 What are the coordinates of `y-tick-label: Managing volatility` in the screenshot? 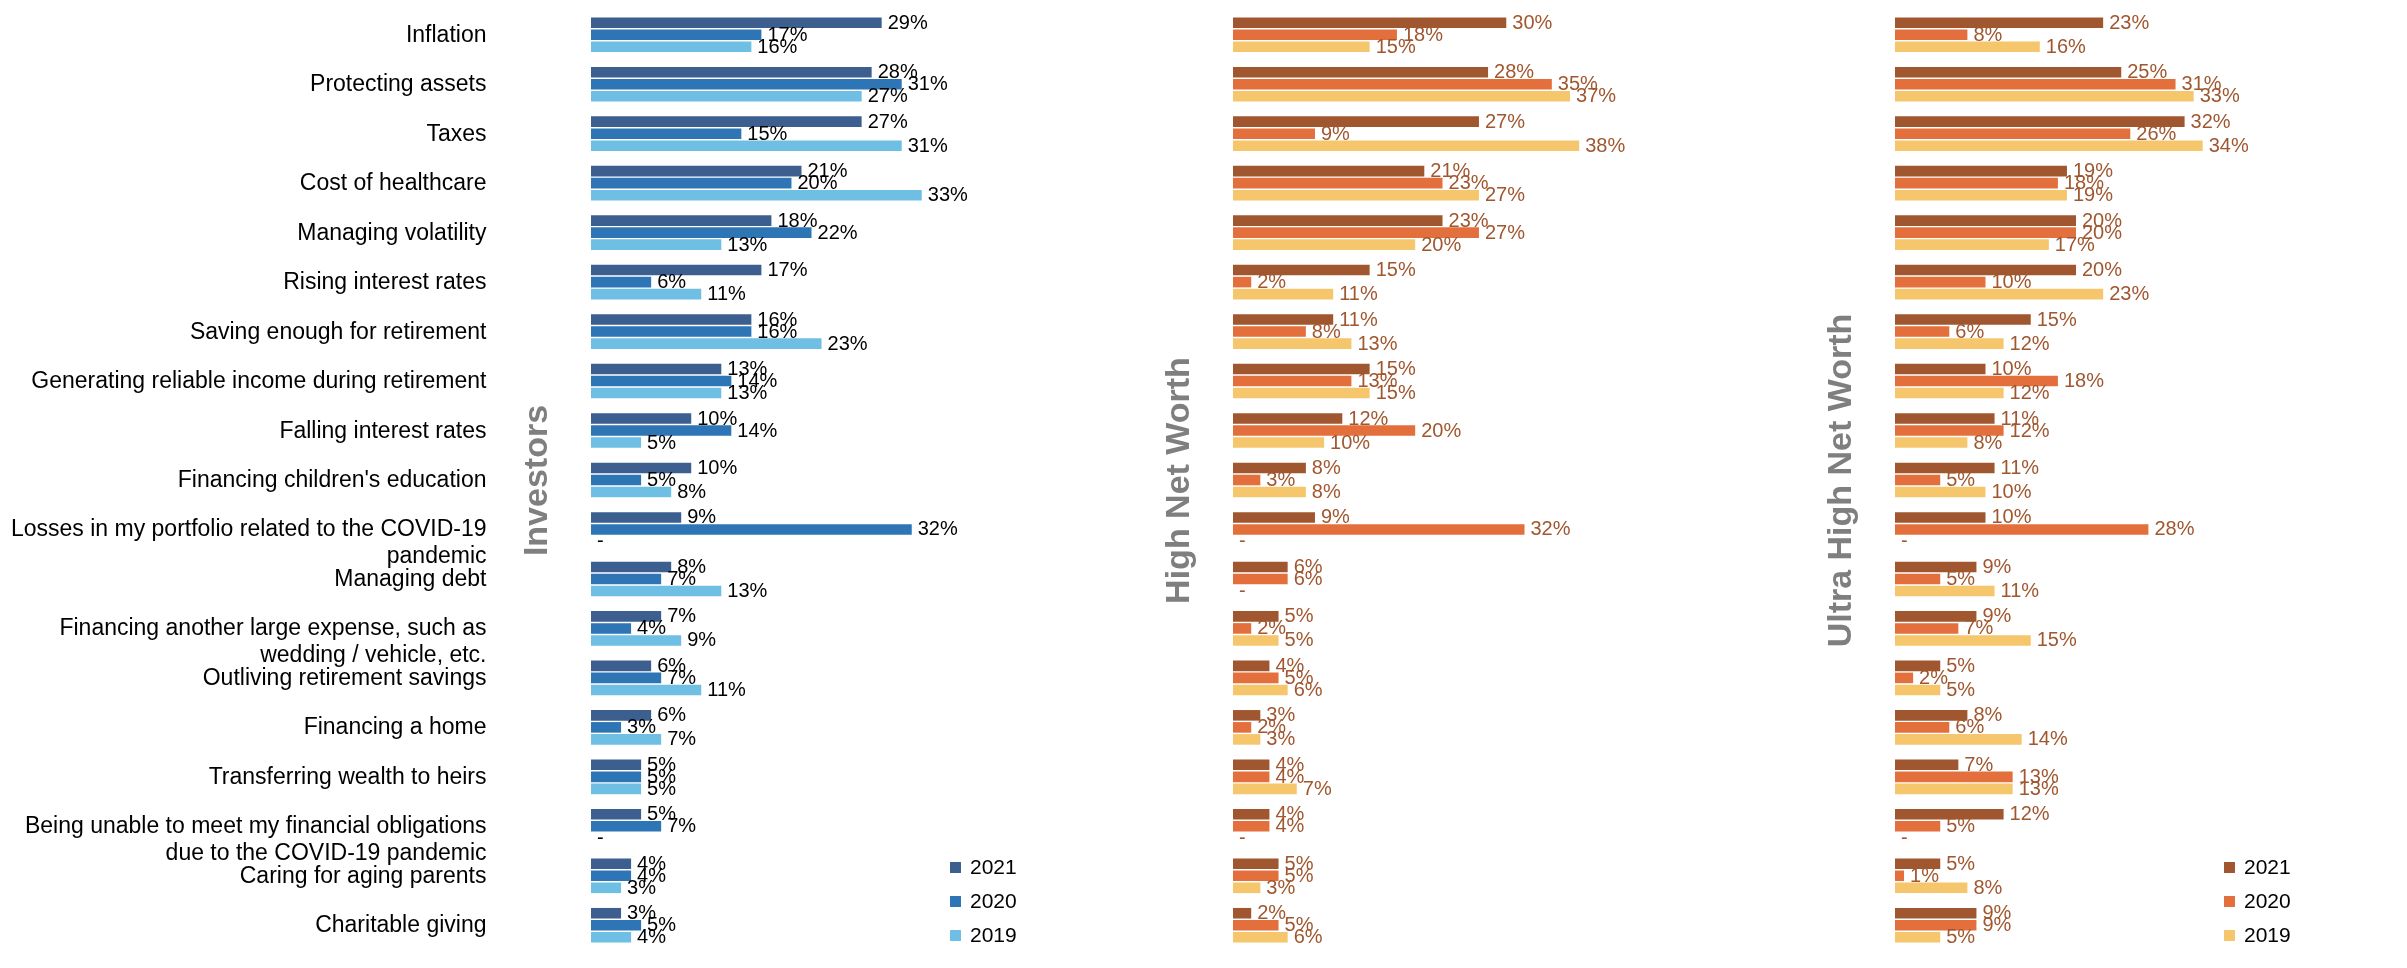 It's located at (392, 231).